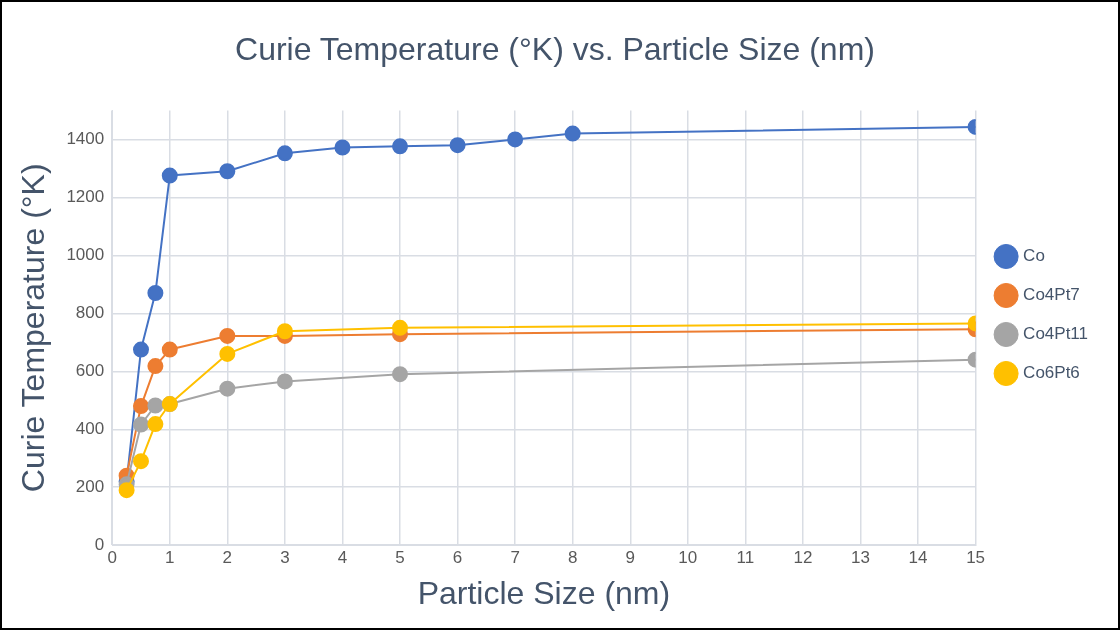 The height and width of the screenshot is (630, 1120). What do you see at coordinates (342, 558) in the screenshot?
I see `x-tick-label: 4` at bounding box center [342, 558].